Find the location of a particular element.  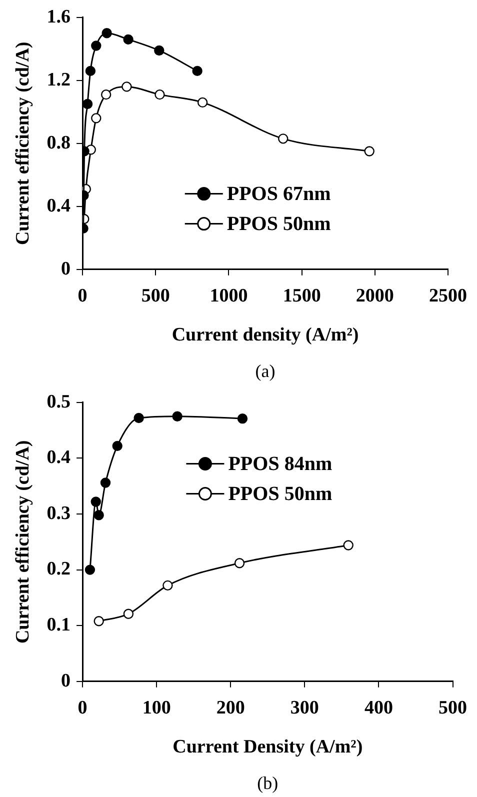

x-tick-label: 200 is located at coordinates (230, 708).